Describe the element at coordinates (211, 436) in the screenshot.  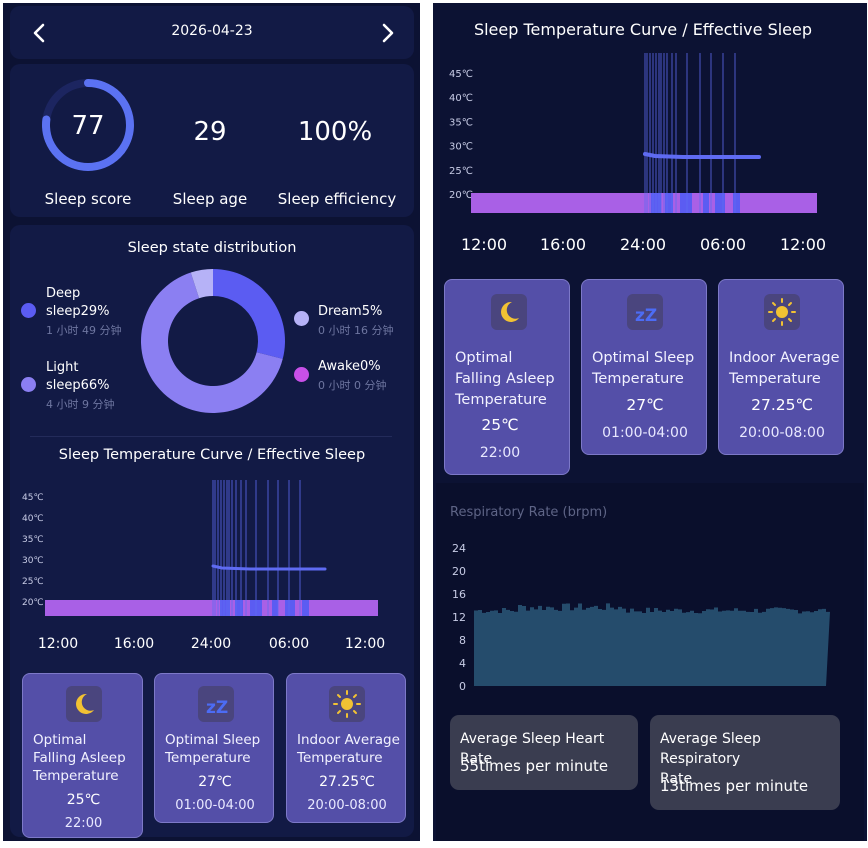
I see `divider` at that location.